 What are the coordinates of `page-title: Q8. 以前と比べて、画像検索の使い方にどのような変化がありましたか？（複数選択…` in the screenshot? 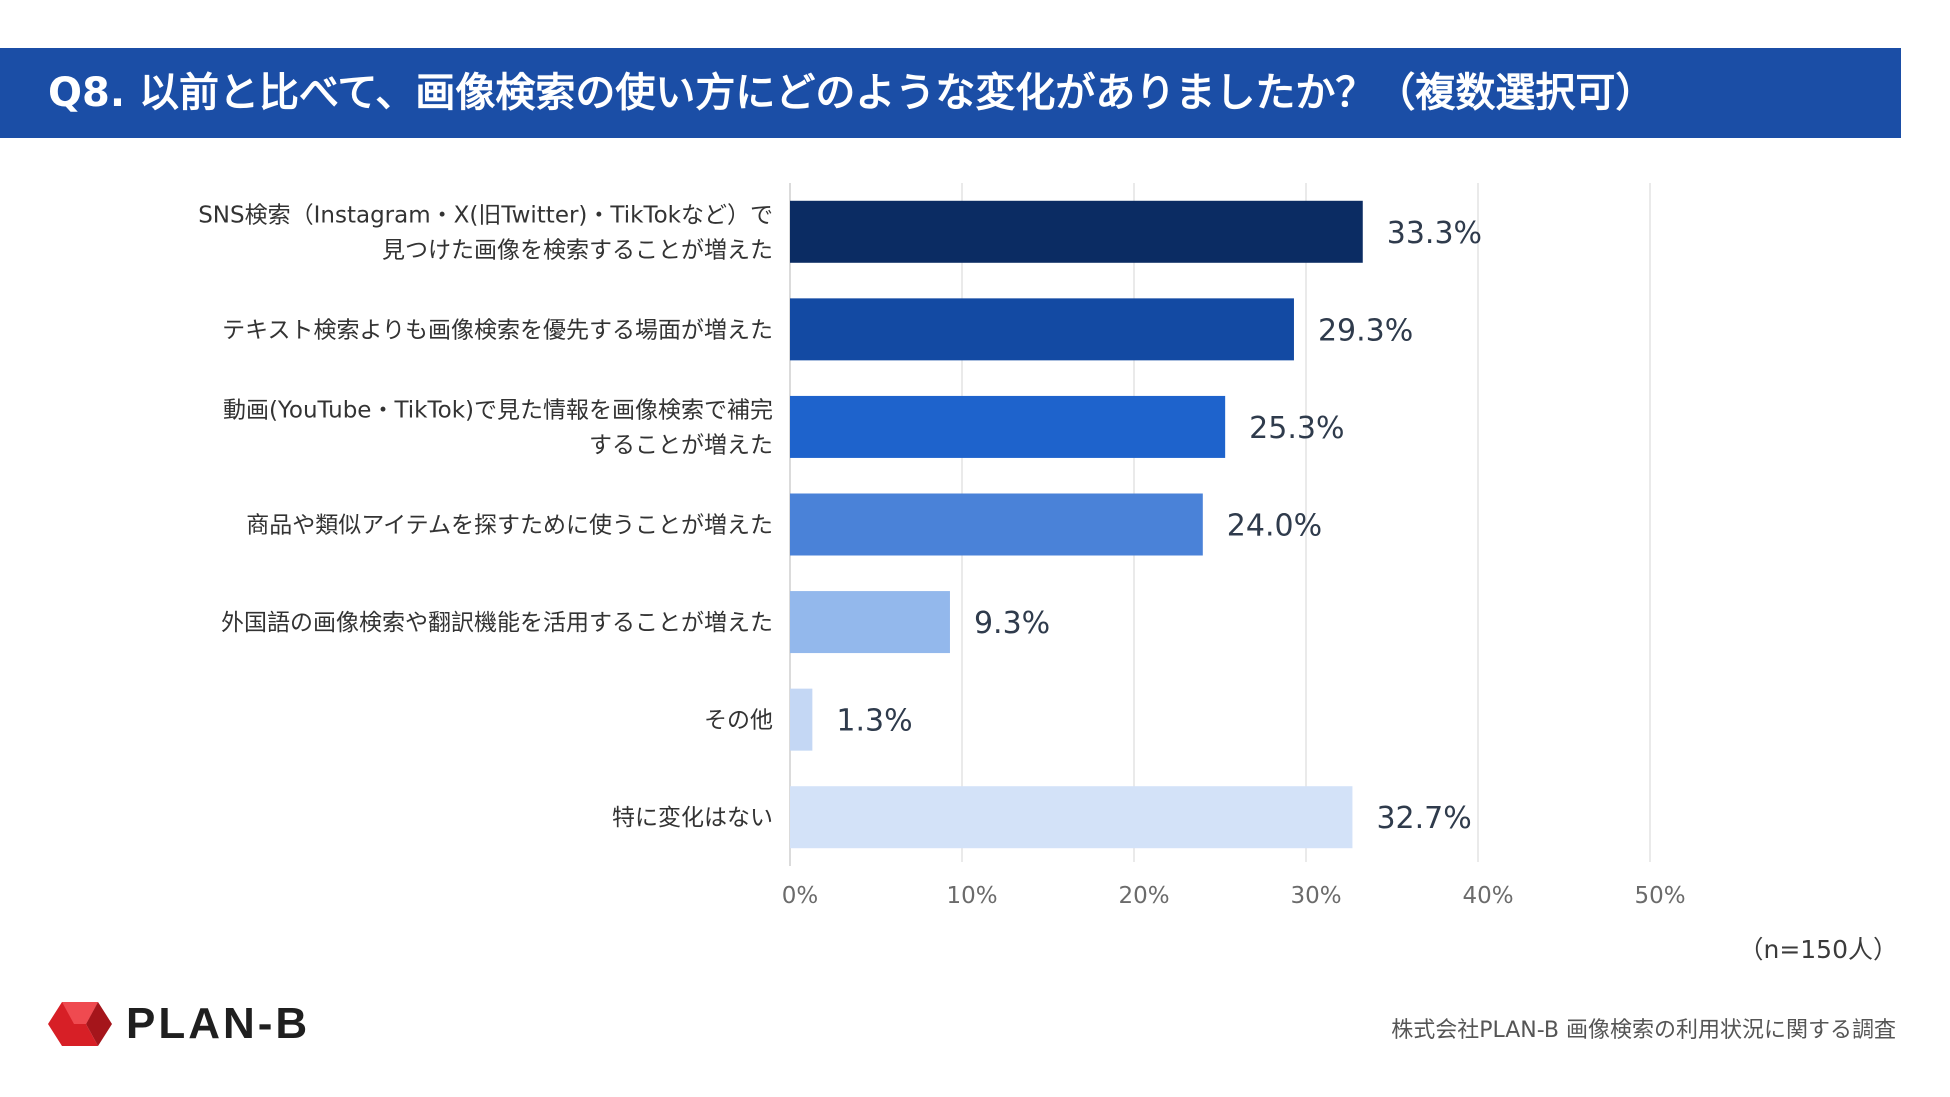 It's located at (950, 93).